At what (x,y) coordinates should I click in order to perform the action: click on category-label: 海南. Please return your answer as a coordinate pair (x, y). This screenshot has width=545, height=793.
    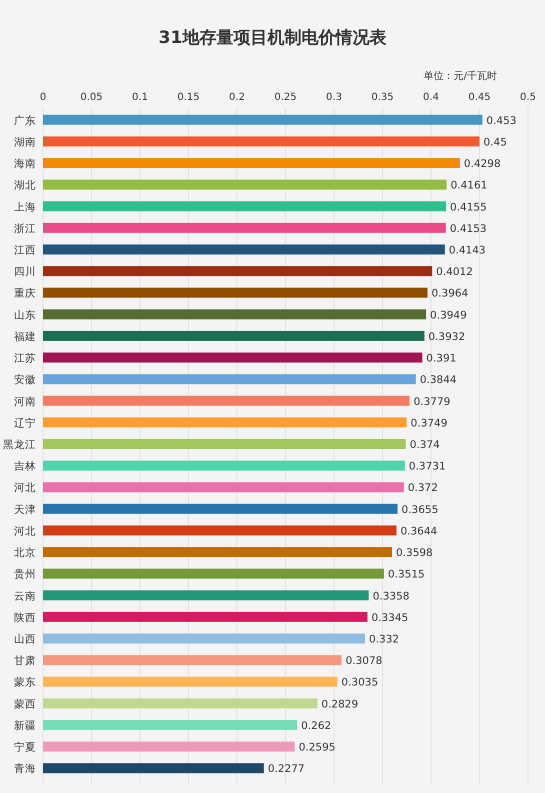
    Looking at the image, I should click on (25, 164).